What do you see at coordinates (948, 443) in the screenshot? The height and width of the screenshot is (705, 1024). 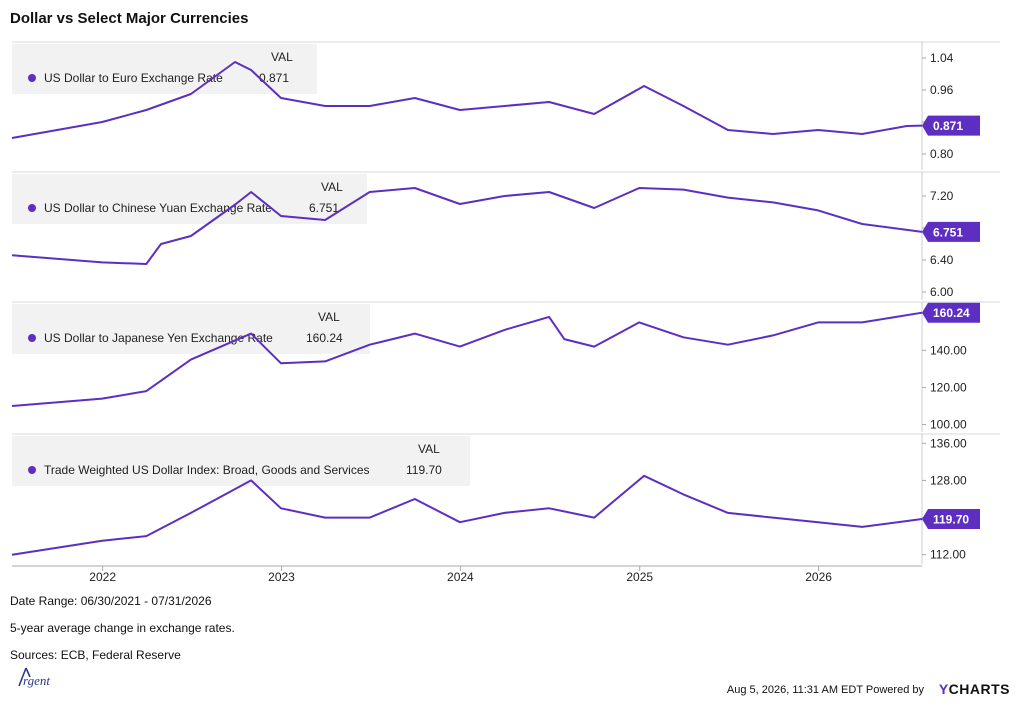 I see `y-tick-label: 136.00` at bounding box center [948, 443].